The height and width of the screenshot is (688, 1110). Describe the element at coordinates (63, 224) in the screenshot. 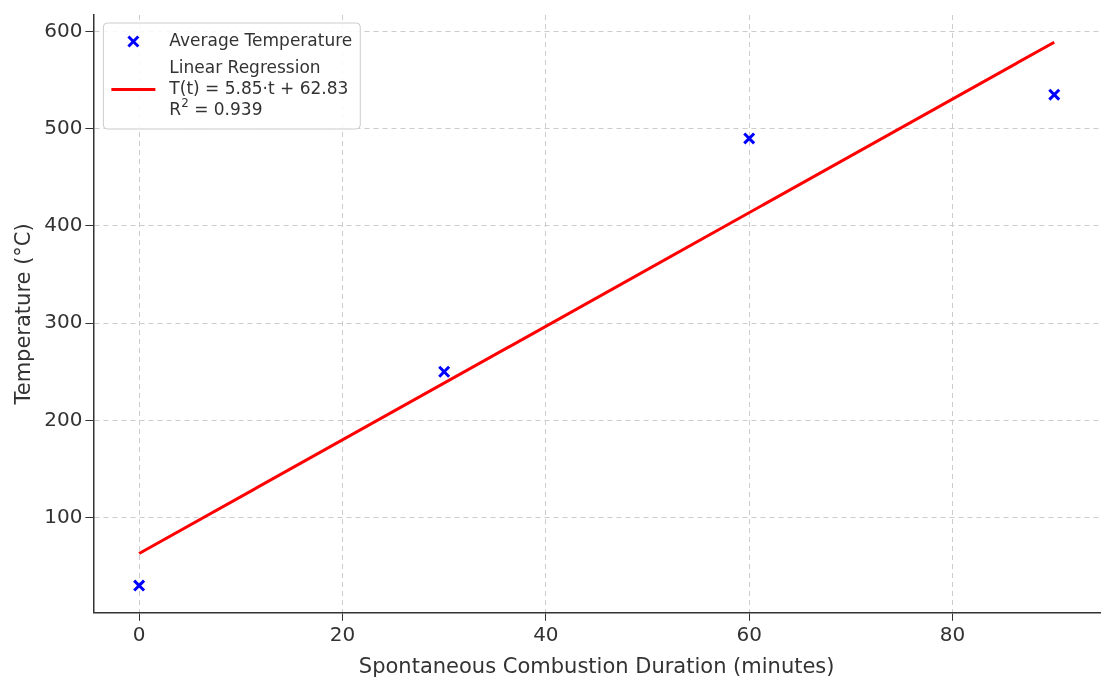

I see `y-tick-label: 400` at that location.